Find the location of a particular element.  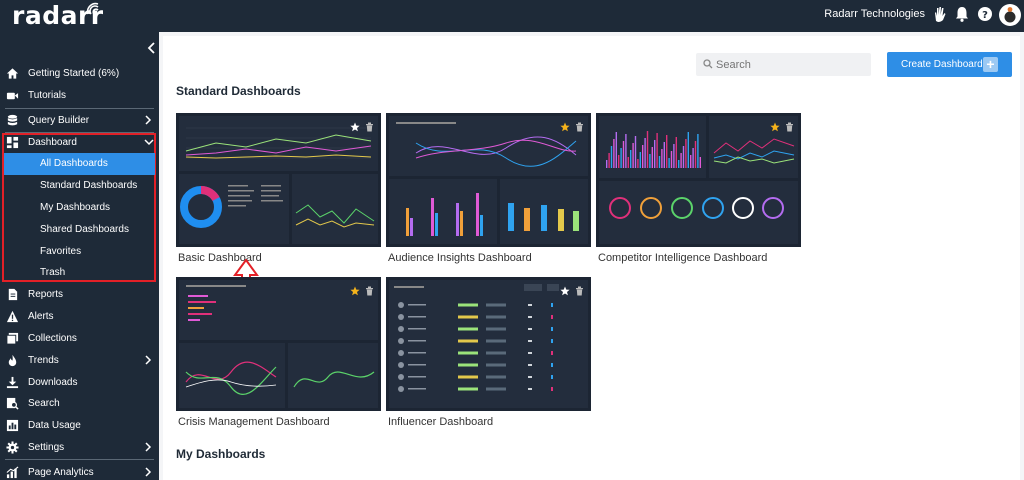

search-box is located at coordinates (783, 64).